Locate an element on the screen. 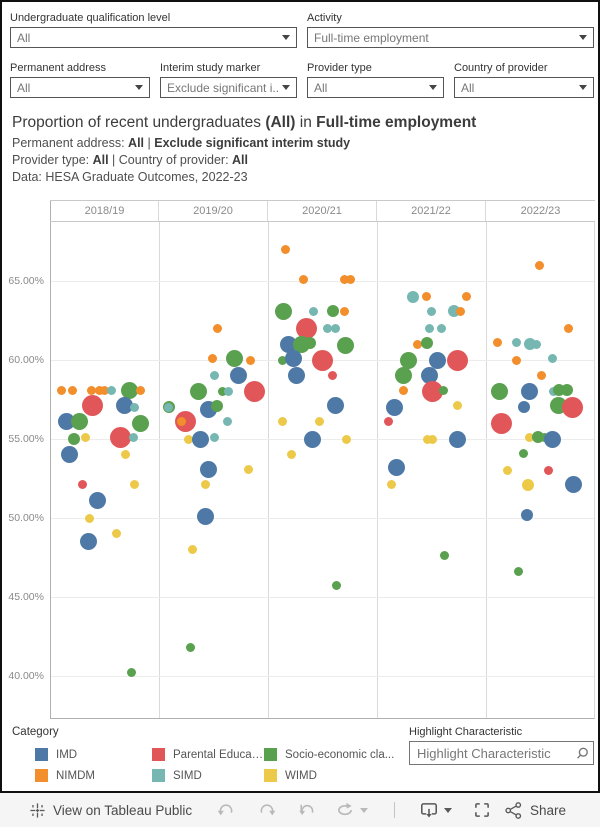 This screenshot has height=827, width=600. legend-item: Parental Education is located at coordinates (208, 754).